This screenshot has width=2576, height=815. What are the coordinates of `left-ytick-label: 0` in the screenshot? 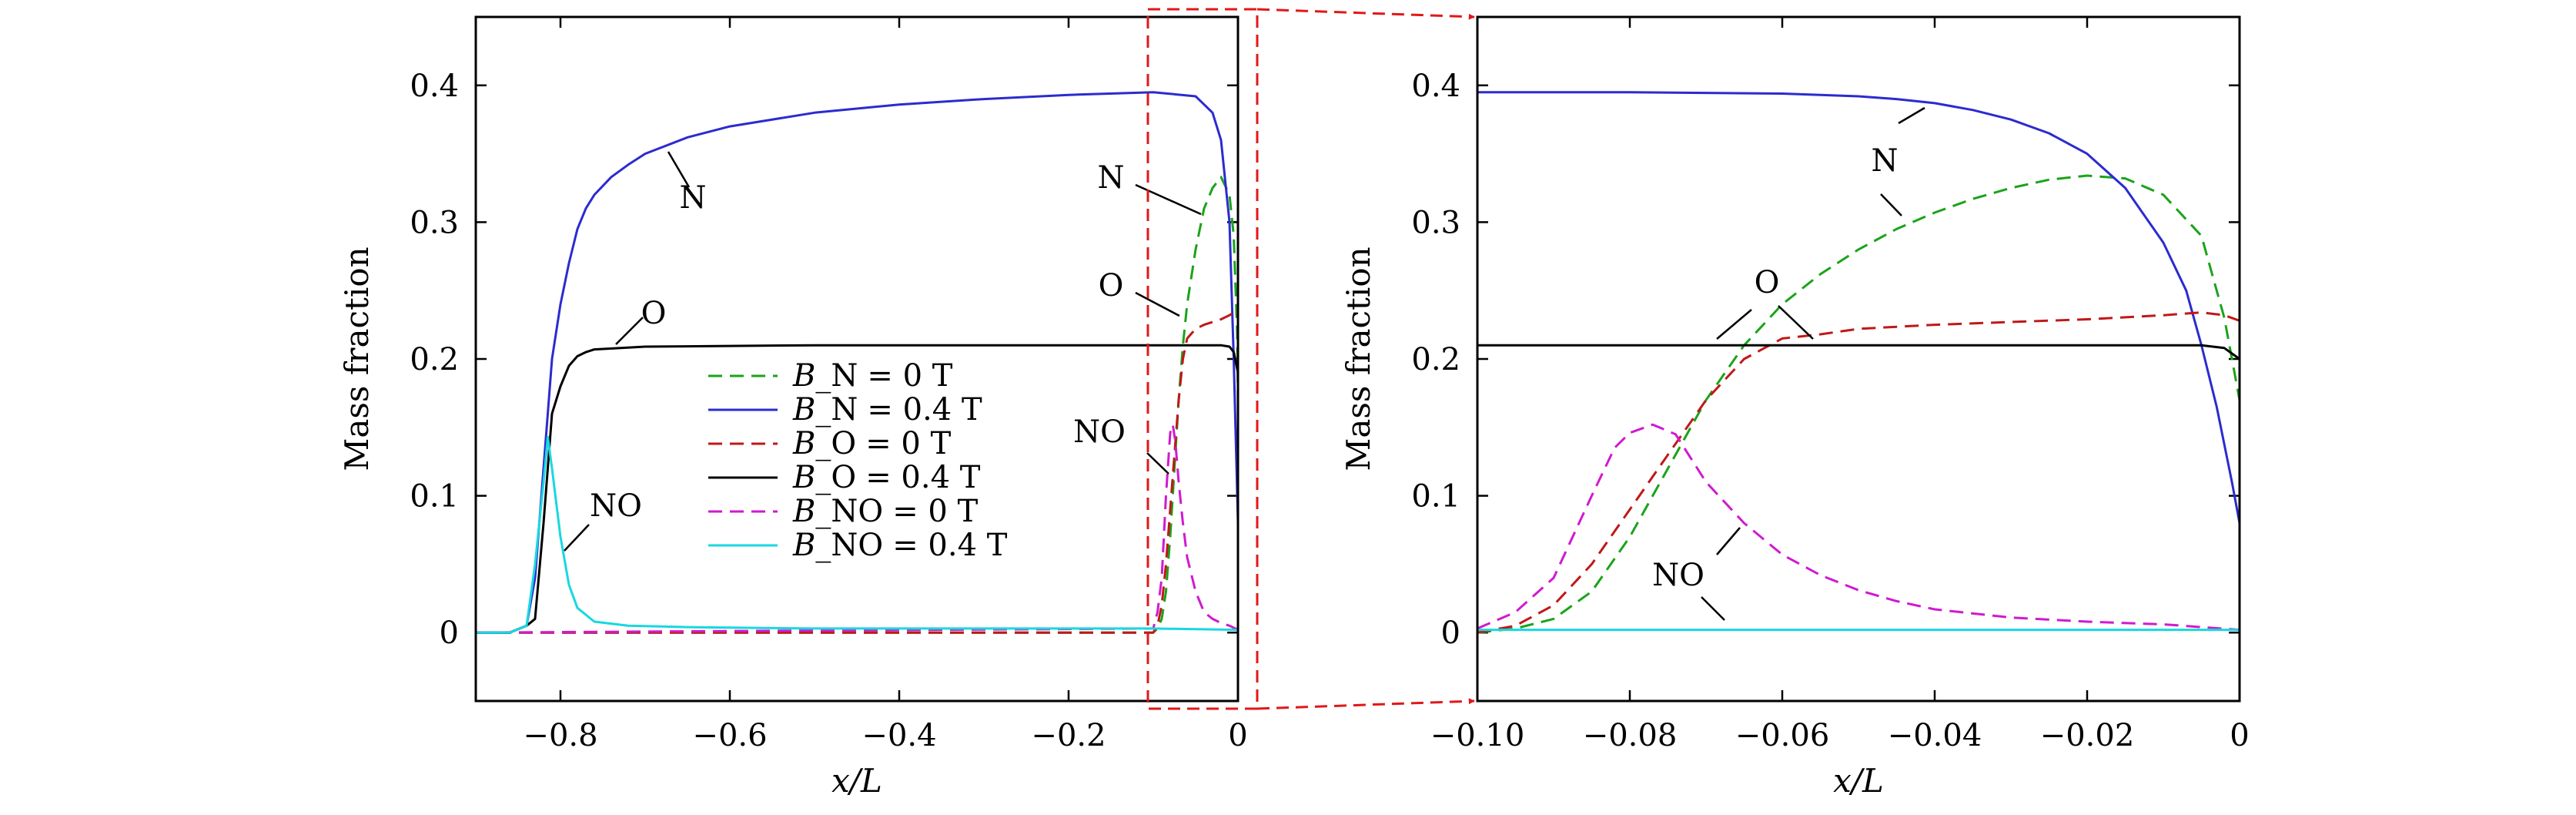 It's located at (450, 633).